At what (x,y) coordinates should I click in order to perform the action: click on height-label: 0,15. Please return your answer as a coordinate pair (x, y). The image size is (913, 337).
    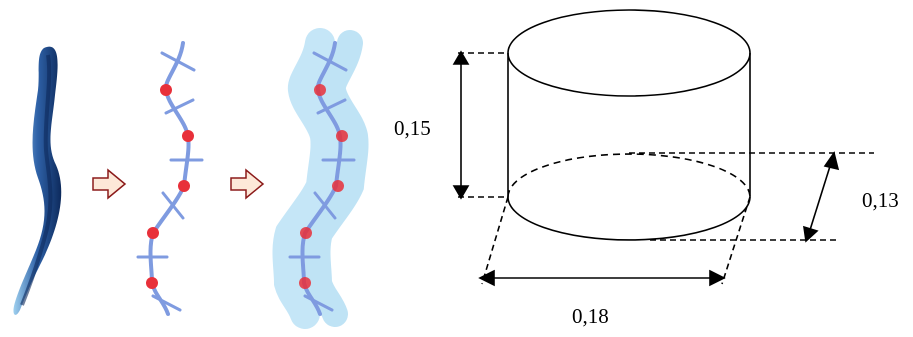
    Looking at the image, I should click on (412, 128).